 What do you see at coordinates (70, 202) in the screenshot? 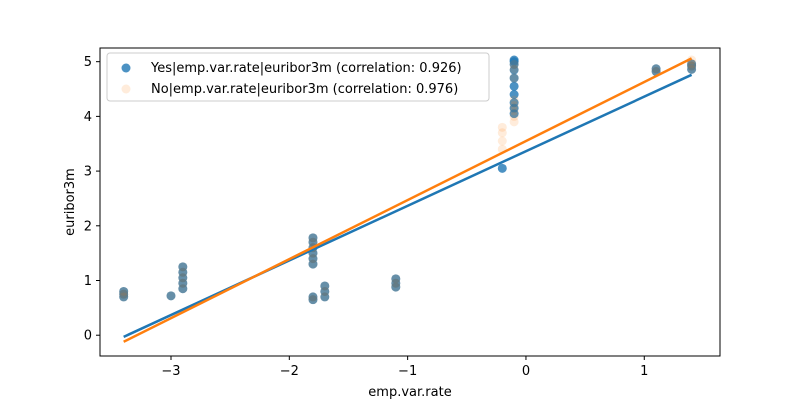
I see `y-axis-label: euribor3m` at bounding box center [70, 202].